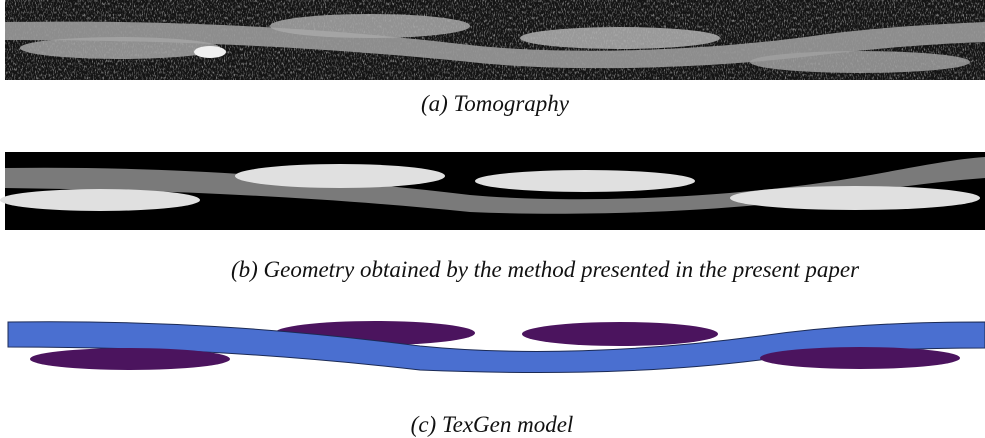 The height and width of the screenshot is (438, 985). Describe the element at coordinates (492, 424) in the screenshot. I see `caption: (c) TexGen model` at that location.